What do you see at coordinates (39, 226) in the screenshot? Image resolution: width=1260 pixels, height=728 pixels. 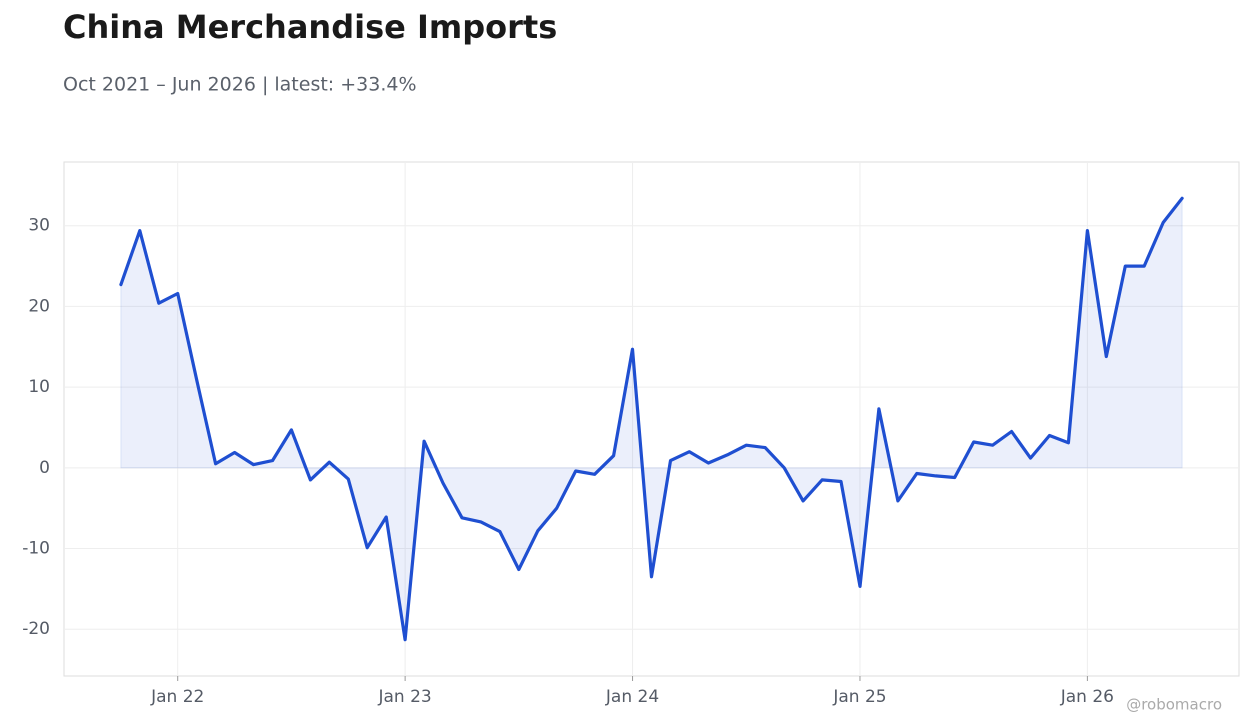 I see `y-tick-label: 30` at bounding box center [39, 226].